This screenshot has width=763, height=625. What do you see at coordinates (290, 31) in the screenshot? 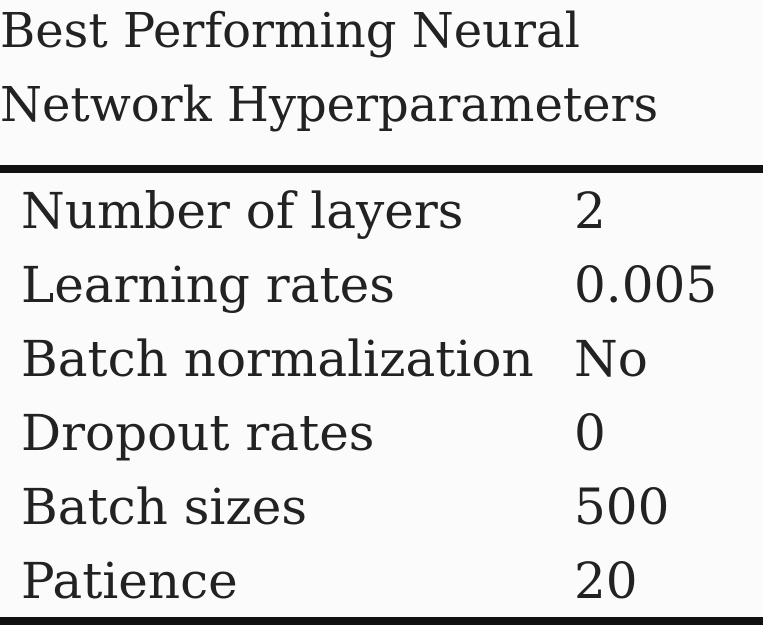
I see `caption-line-1: Best Performing Neural` at bounding box center [290, 31].